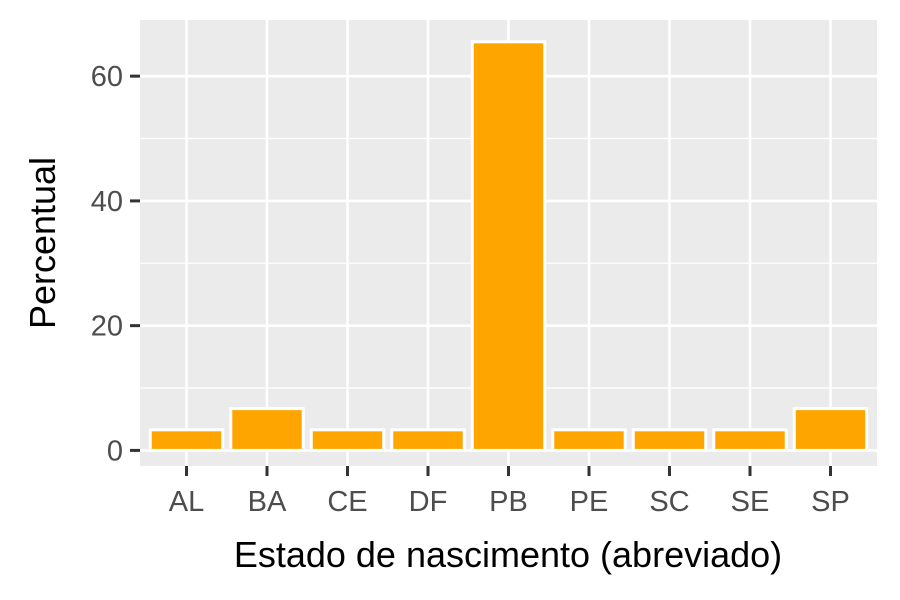  Describe the element at coordinates (186, 440) in the screenshot. I see `bar-al` at that location.